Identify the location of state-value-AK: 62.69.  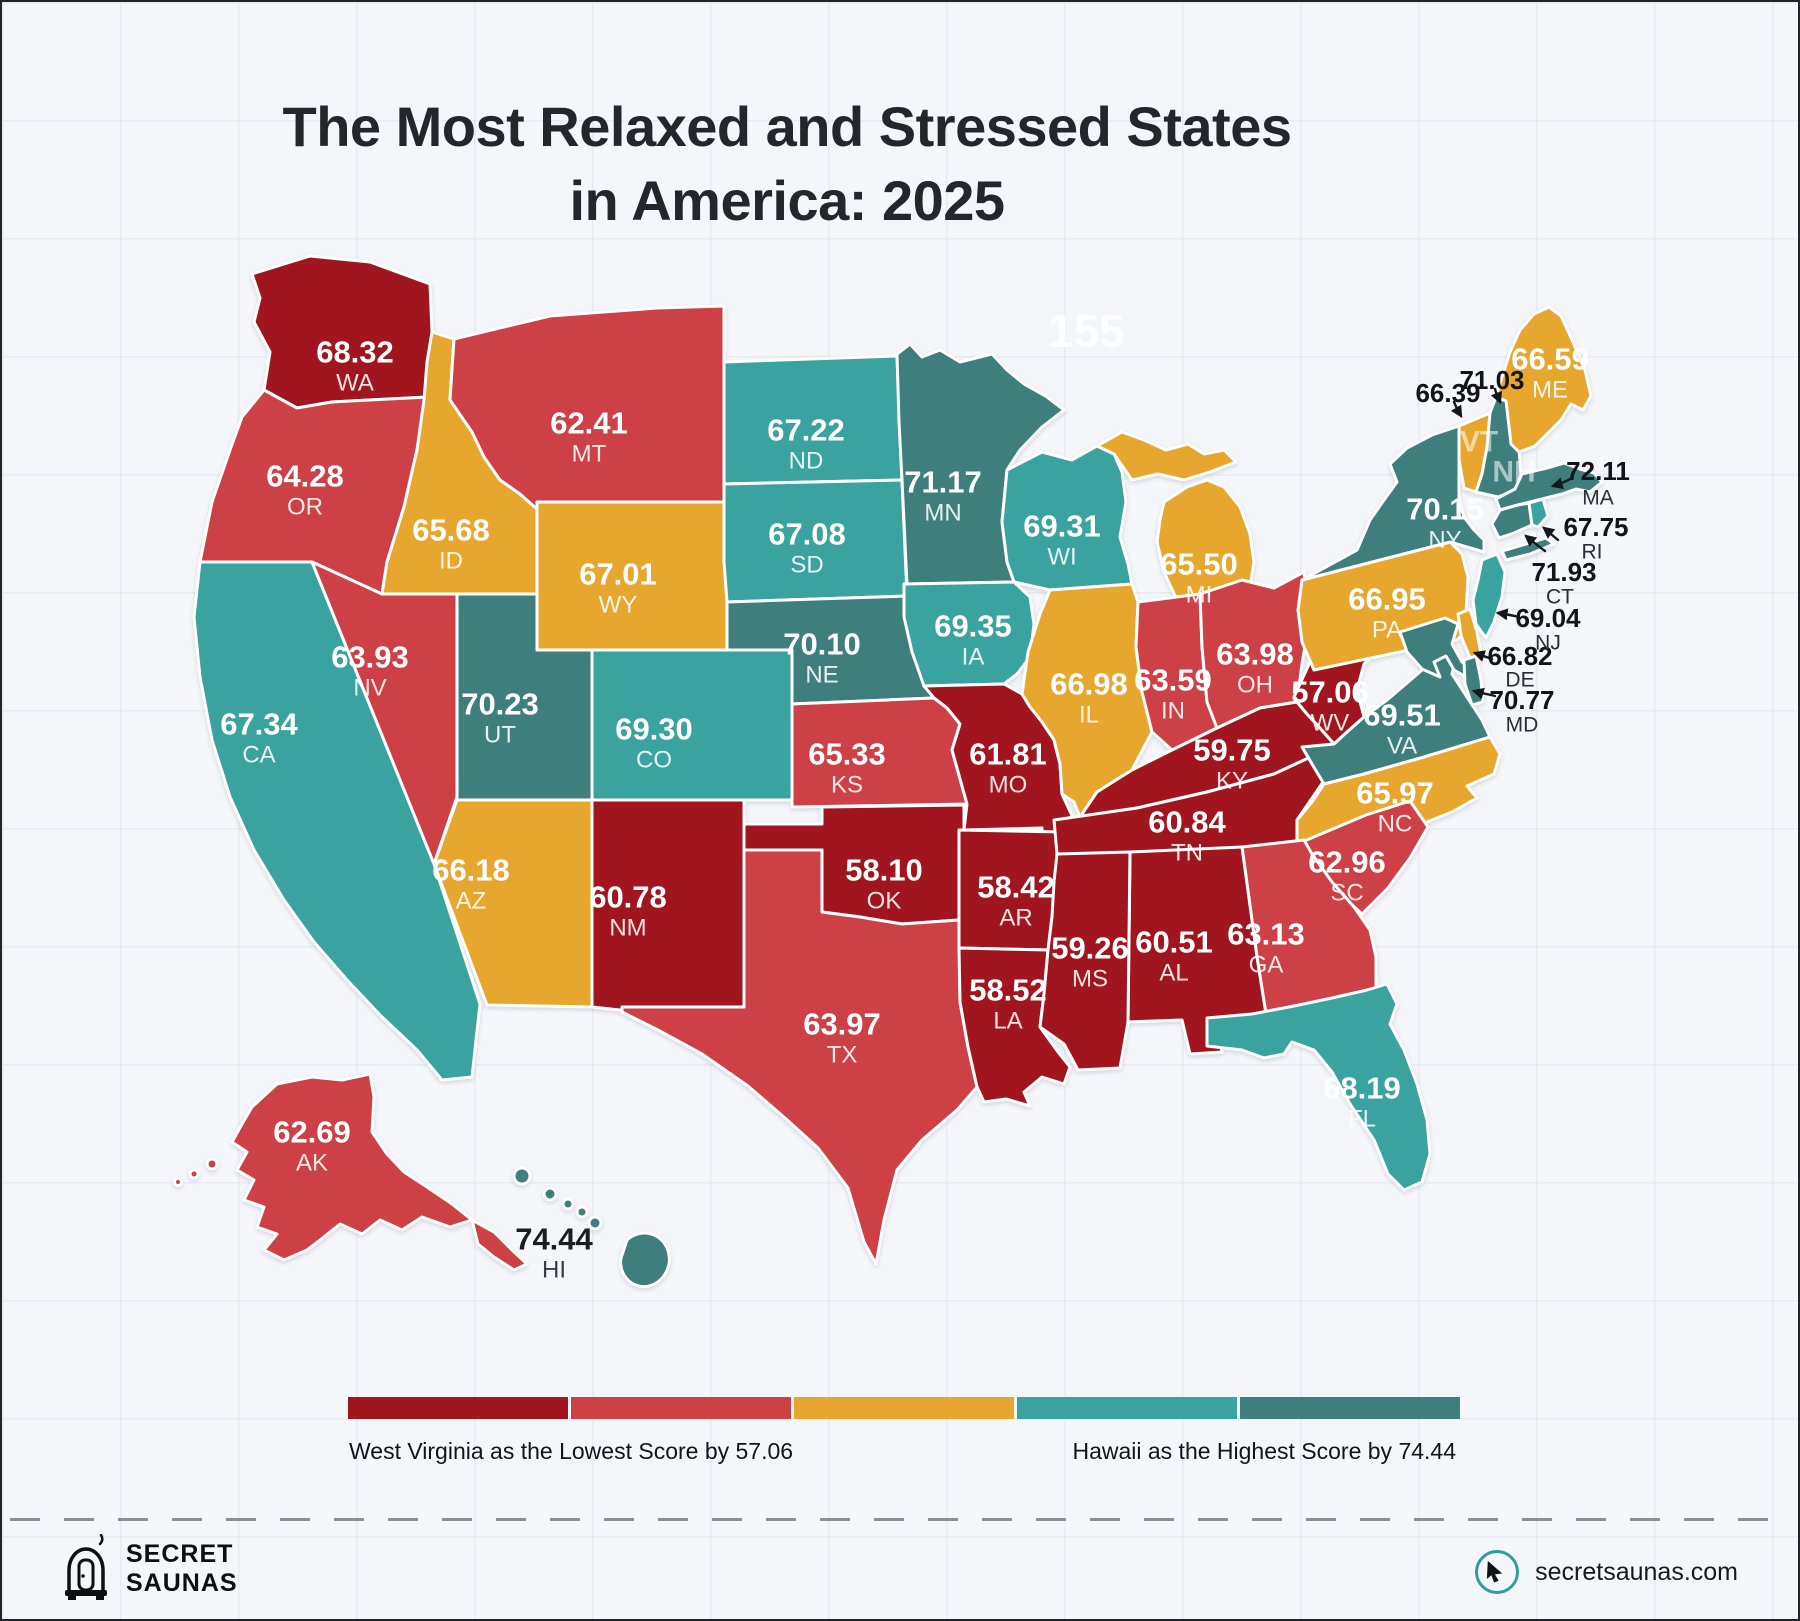
(312, 1132).